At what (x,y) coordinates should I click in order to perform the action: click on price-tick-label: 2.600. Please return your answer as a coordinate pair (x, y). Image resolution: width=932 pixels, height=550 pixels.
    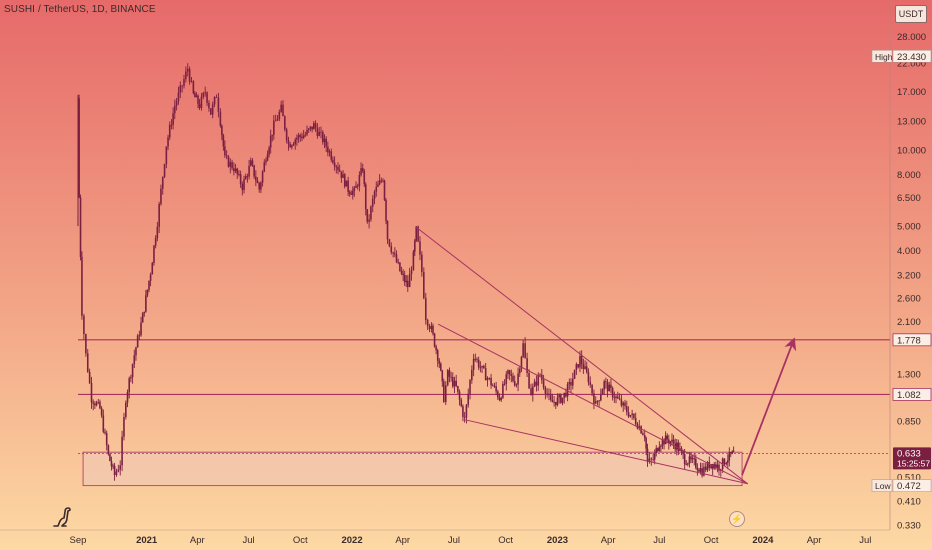
    Looking at the image, I should click on (909, 299).